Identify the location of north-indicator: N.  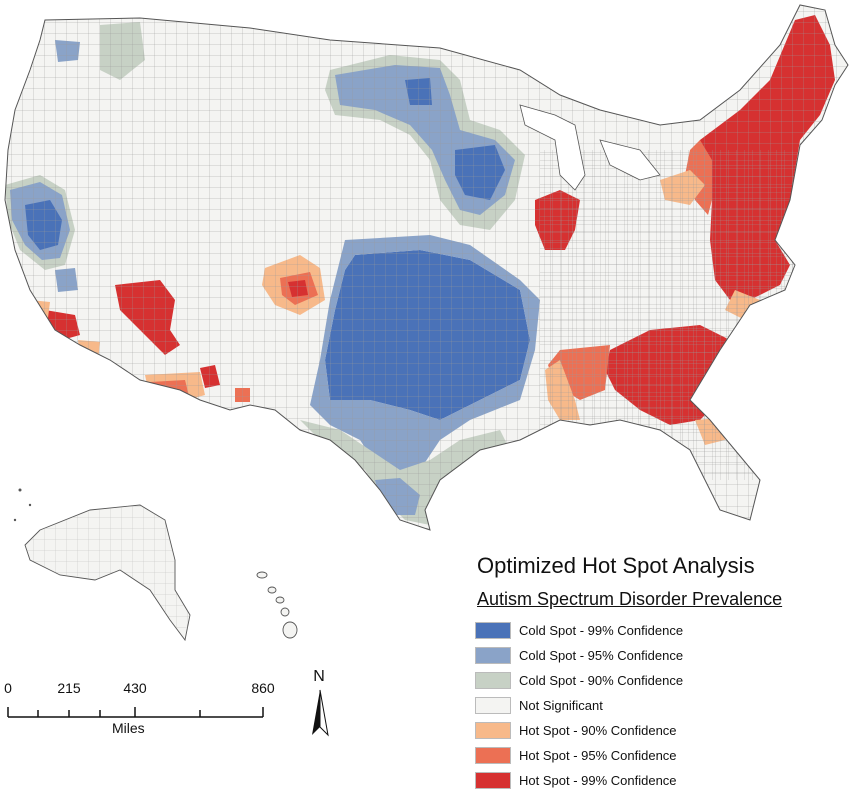
(319, 703).